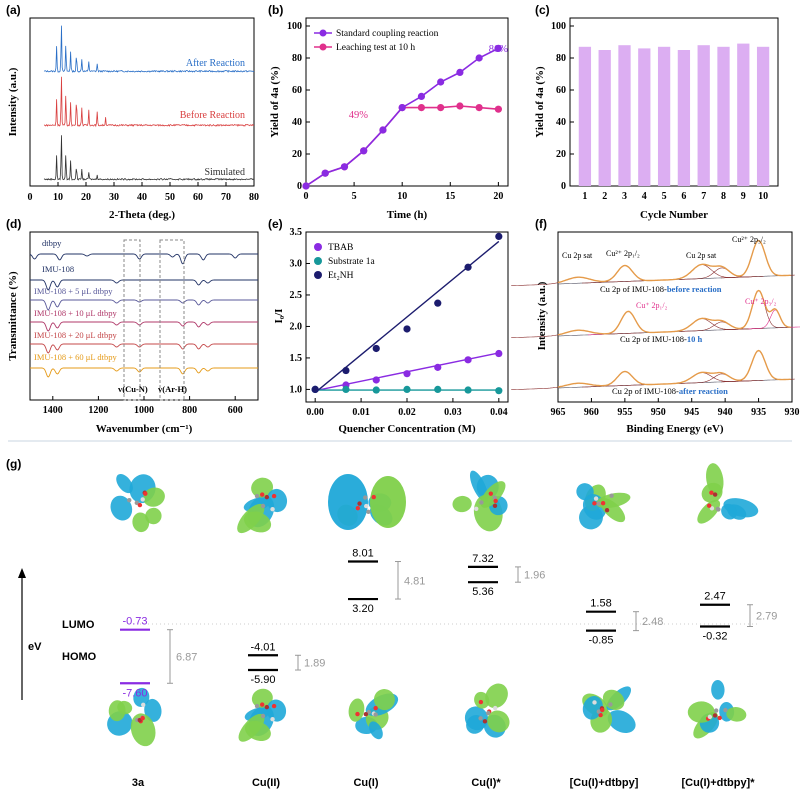 The width and height of the screenshot is (800, 795). I want to click on xrd-ylabel: Intensity (a.u.), so click(13, 101).